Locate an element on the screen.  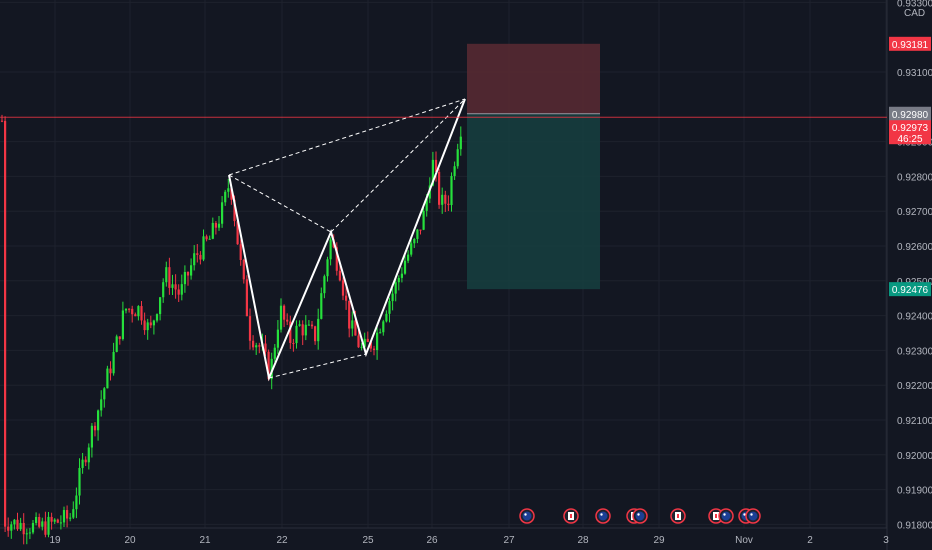
y-tick-label: 0.92300 is located at coordinates (914, 351).